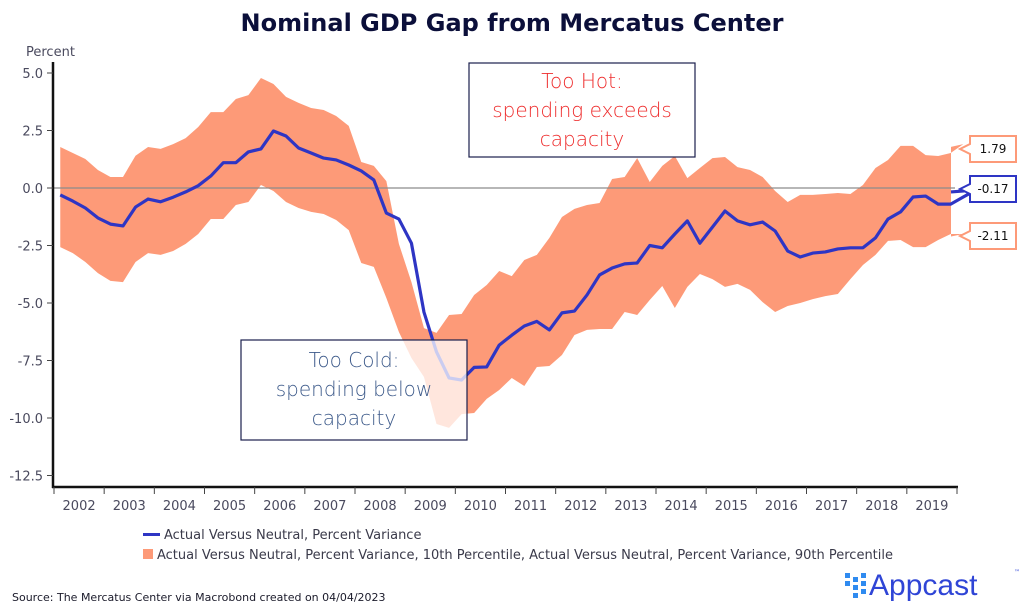 This screenshot has height=616, width=1024. I want to click on x-tick-label: 2017, so click(831, 506).